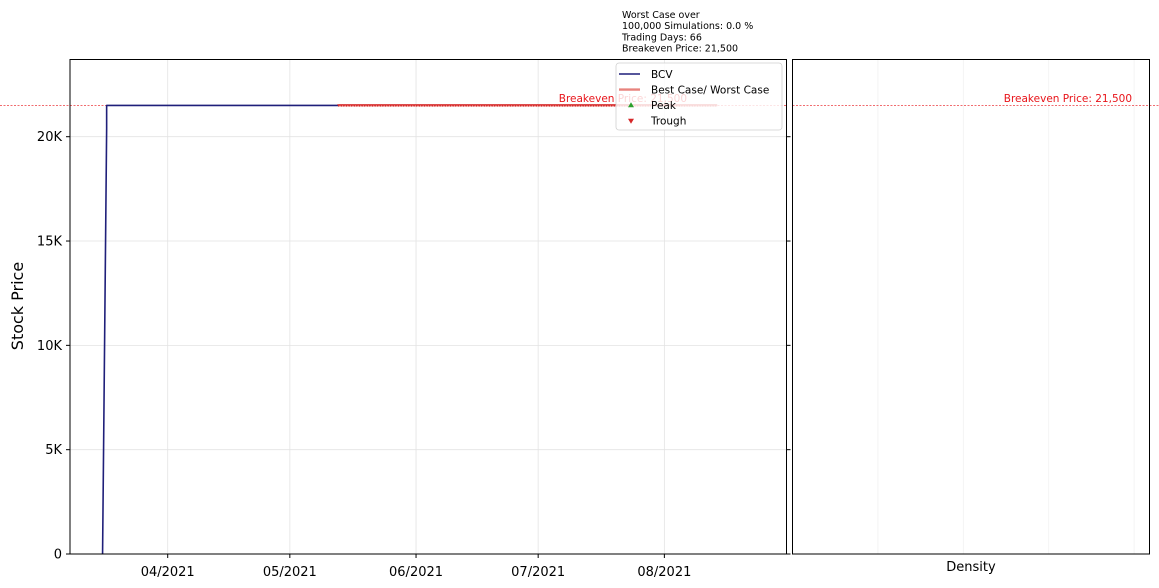 The height and width of the screenshot is (588, 1159). I want to click on x-tick-label: 08/2021, so click(664, 572).